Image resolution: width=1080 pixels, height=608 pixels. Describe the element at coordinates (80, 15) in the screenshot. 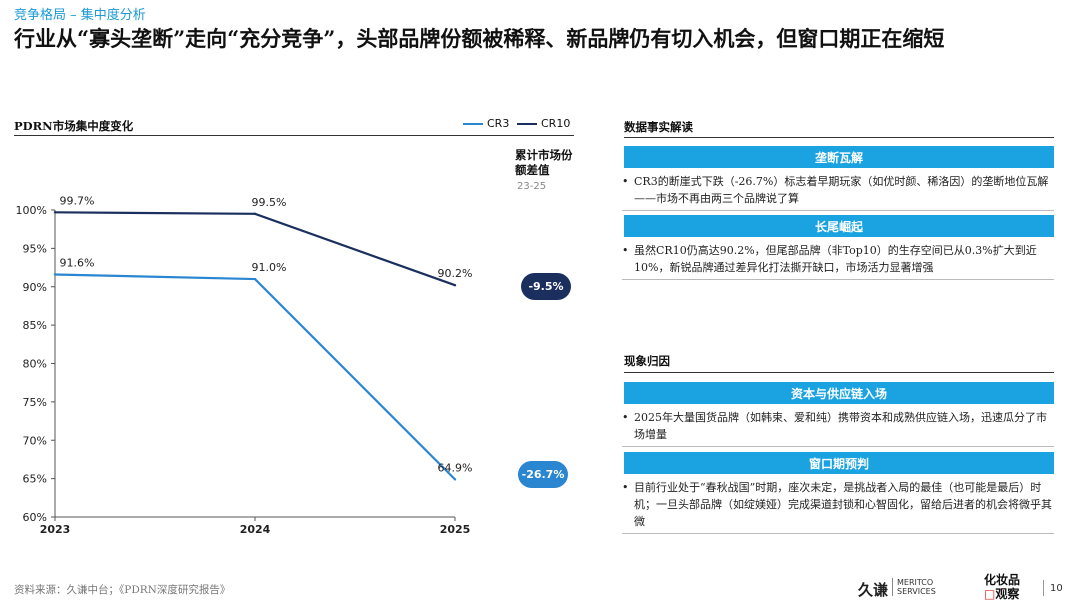

I see `breadcrumb: 竞争格局 – 集中度分析` at that location.